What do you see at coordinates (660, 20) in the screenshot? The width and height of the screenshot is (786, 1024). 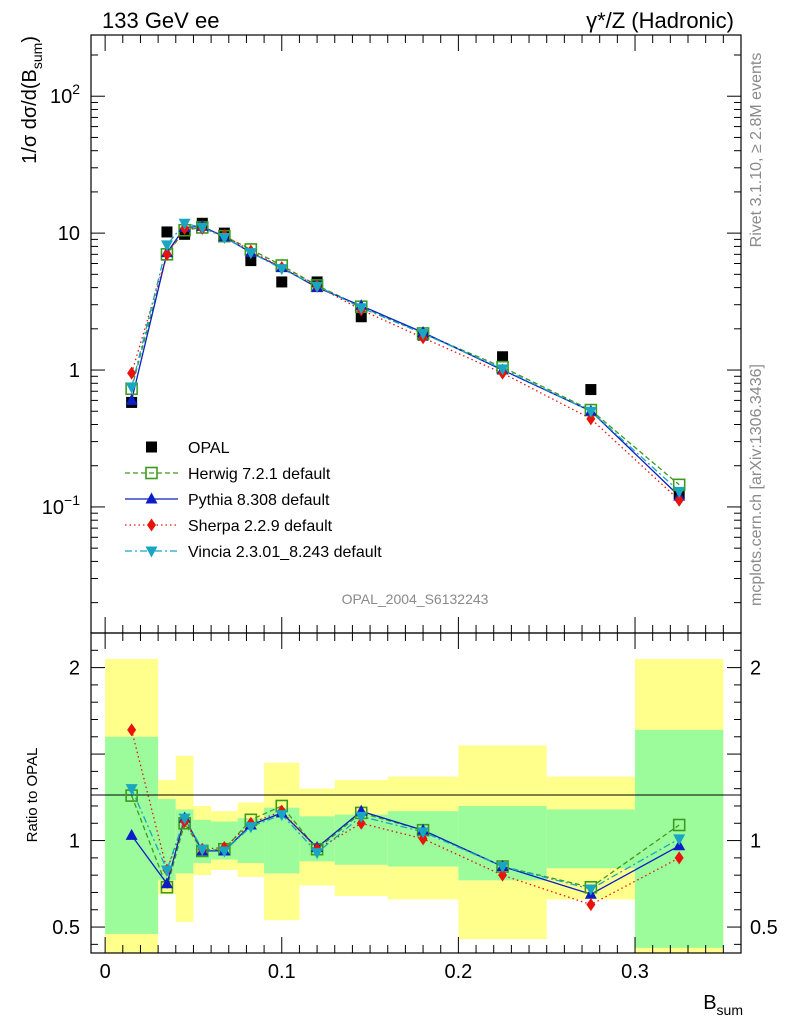 I see `header-right: γ*/Z (Hadronic)` at bounding box center [660, 20].